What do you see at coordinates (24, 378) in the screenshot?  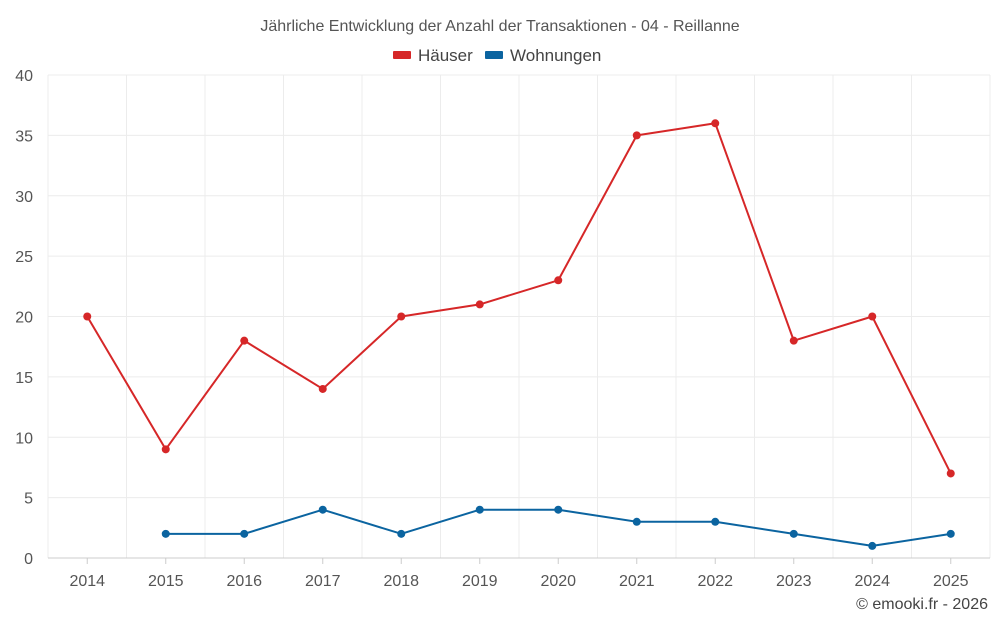 I see `y-tick-label: 15` at bounding box center [24, 378].